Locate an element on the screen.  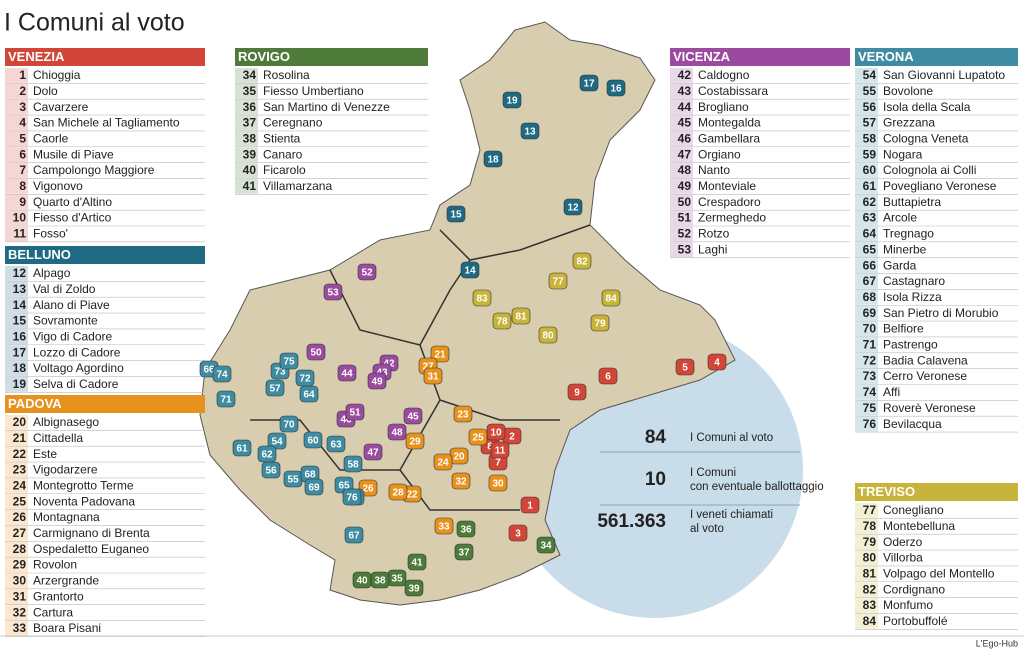
map-label: 44 is located at coordinates (347, 374).